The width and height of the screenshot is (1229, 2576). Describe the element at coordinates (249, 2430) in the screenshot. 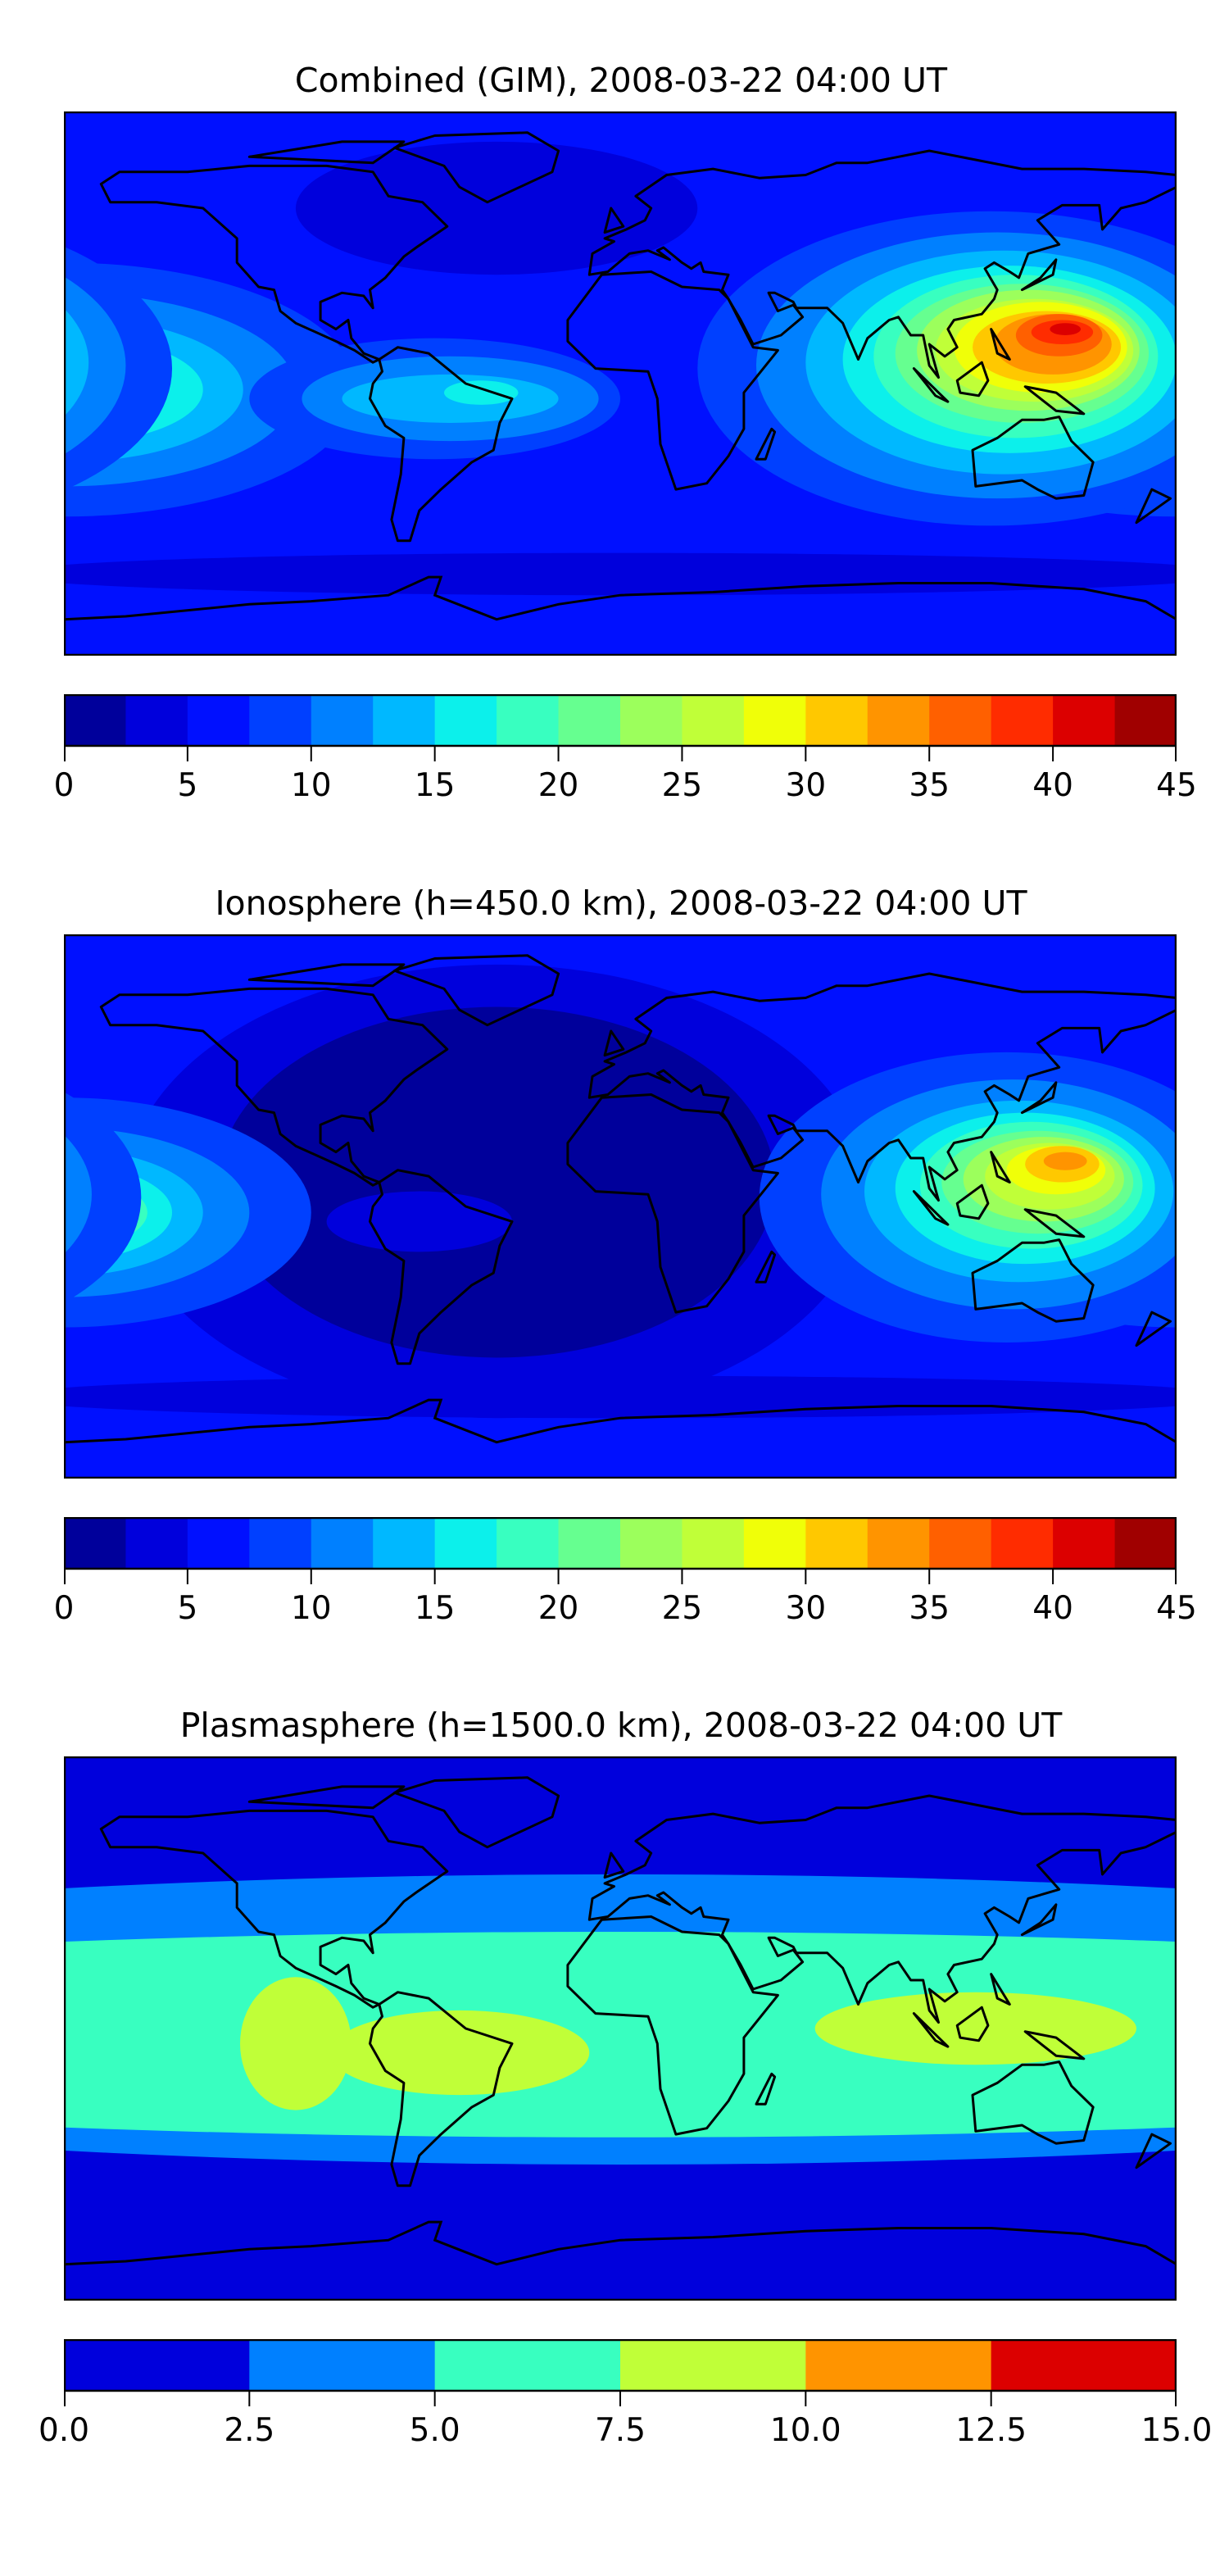

I see `colorbar-tick-label: 2.5` at that location.